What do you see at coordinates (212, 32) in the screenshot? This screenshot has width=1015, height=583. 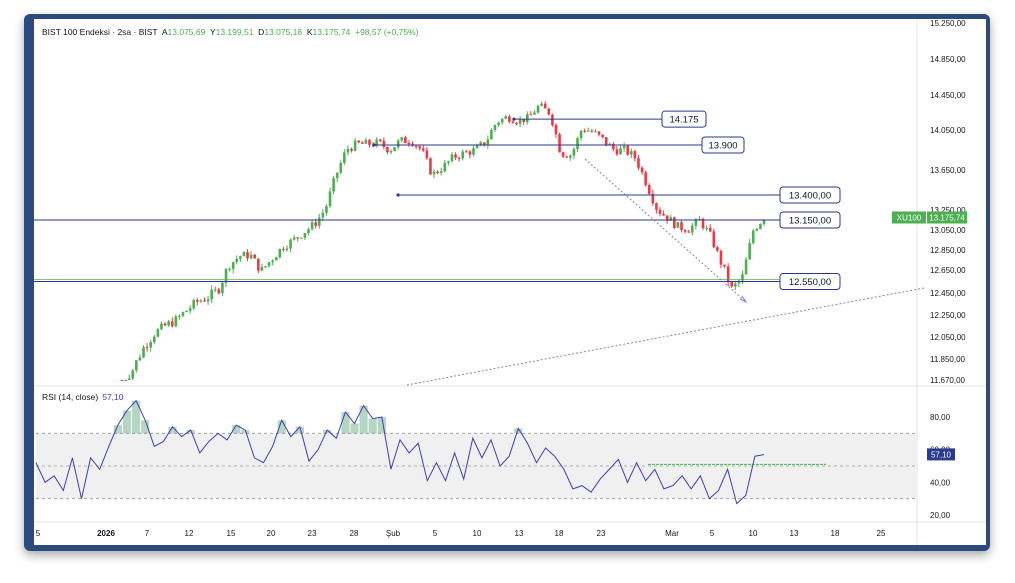 I see `high-label: Y` at bounding box center [212, 32].